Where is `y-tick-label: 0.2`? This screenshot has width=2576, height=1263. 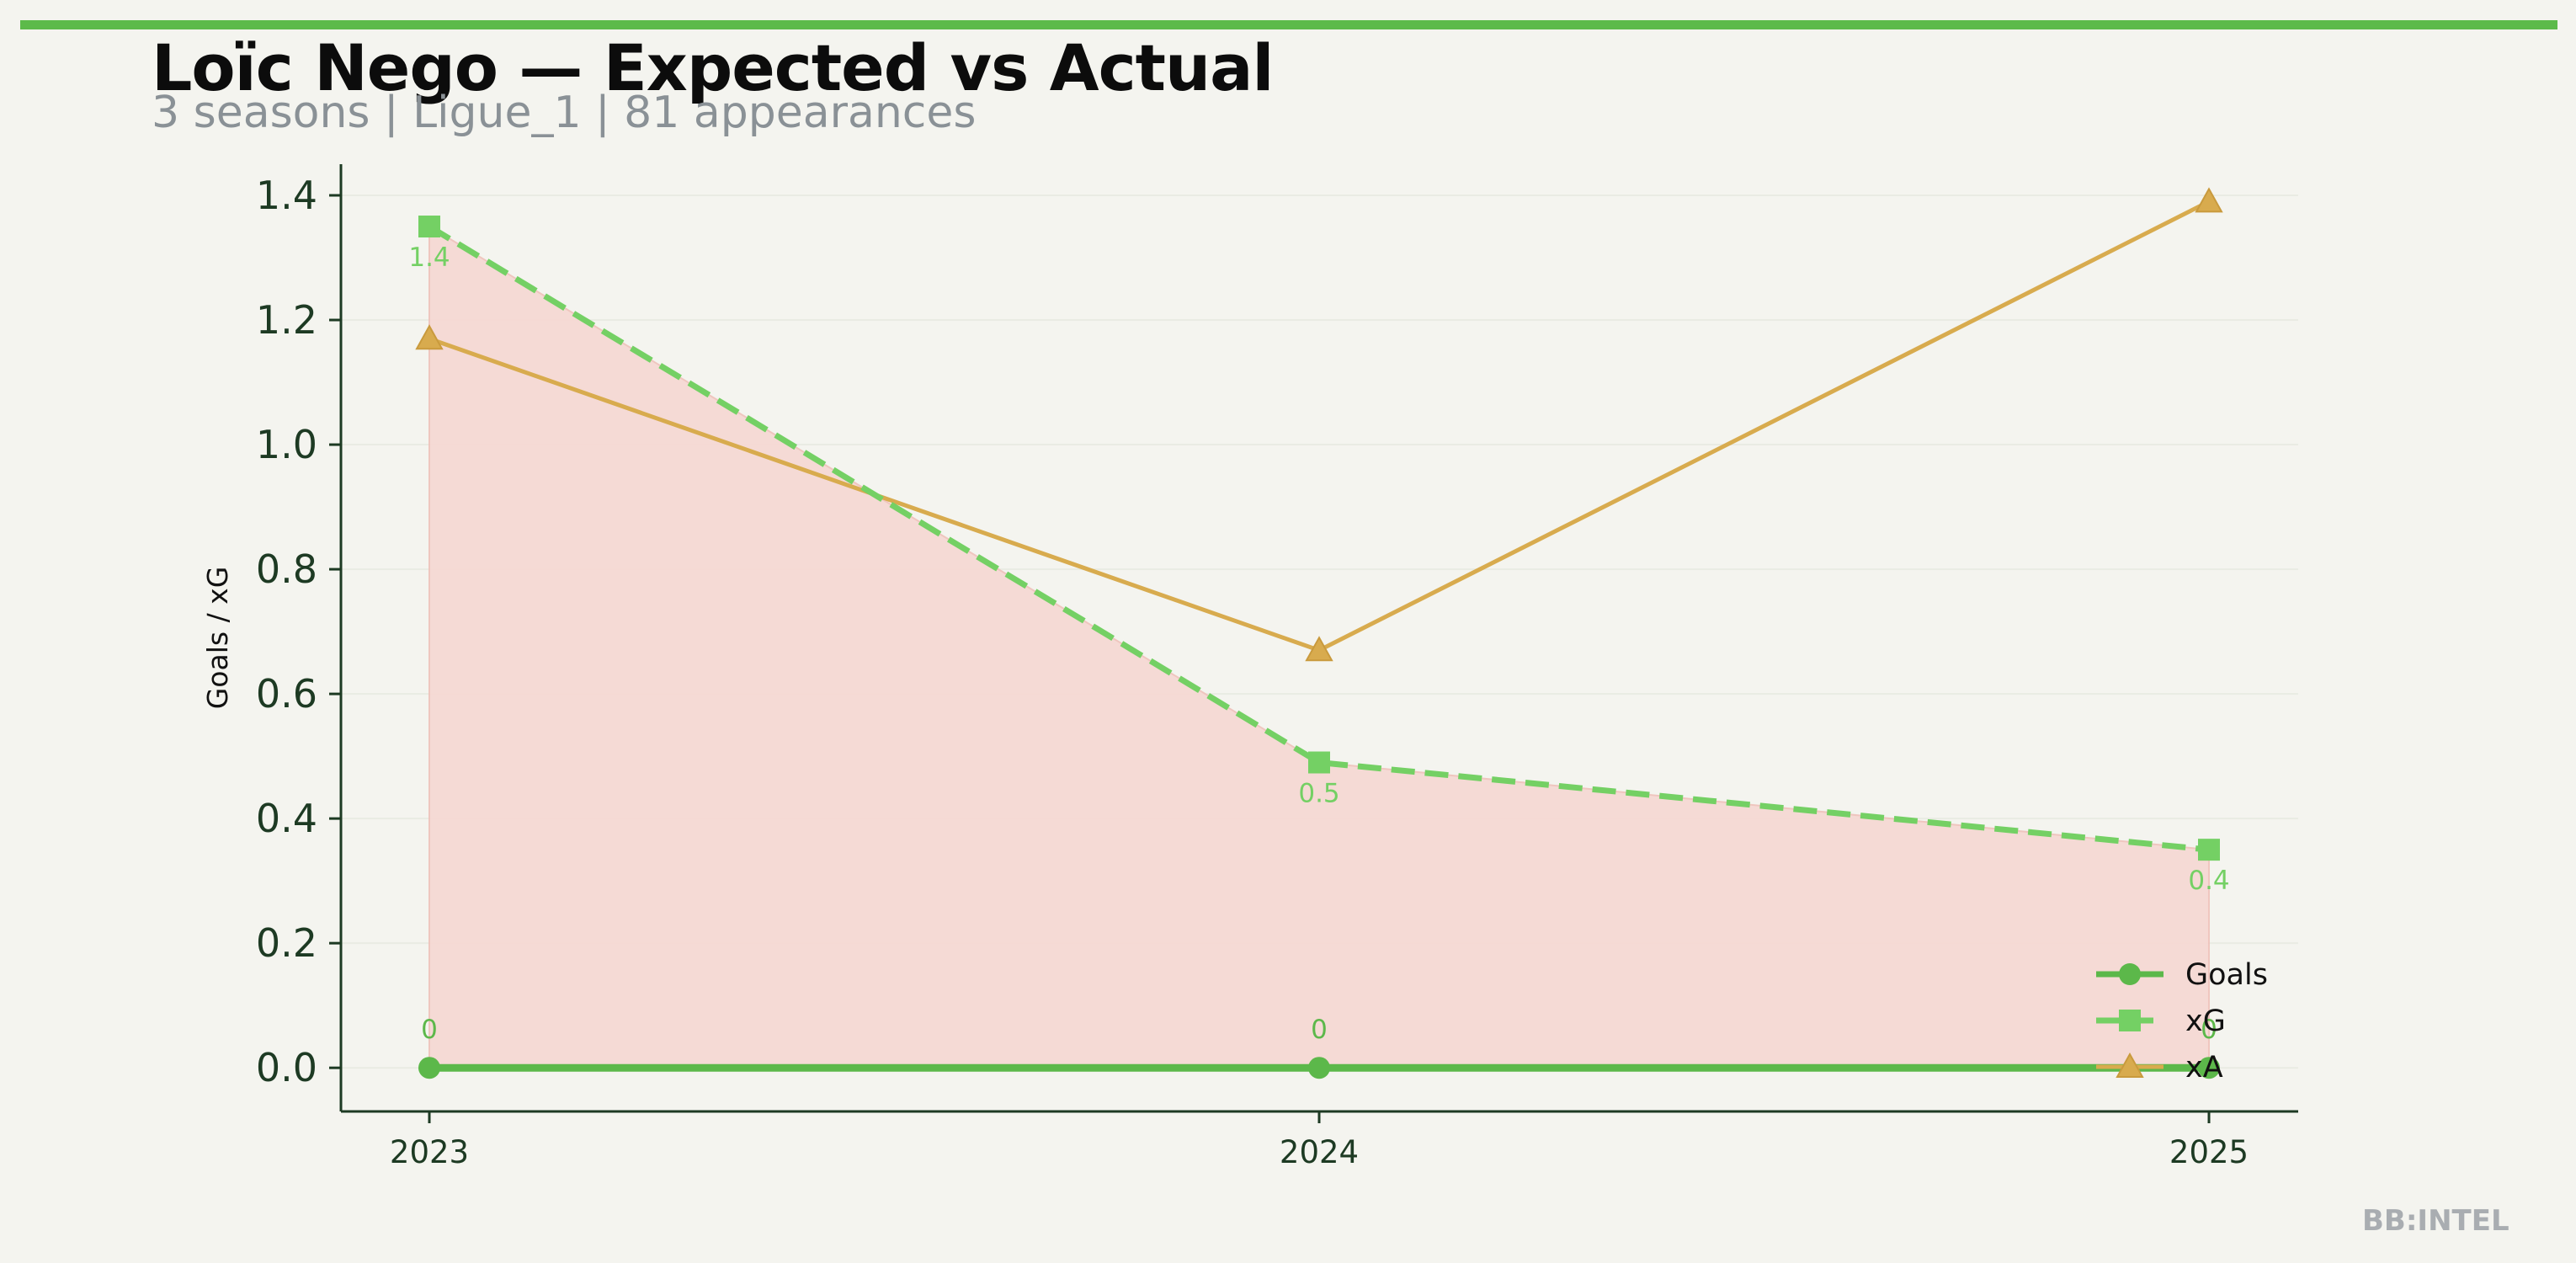 y-tick-label: 0.2 is located at coordinates (286, 943).